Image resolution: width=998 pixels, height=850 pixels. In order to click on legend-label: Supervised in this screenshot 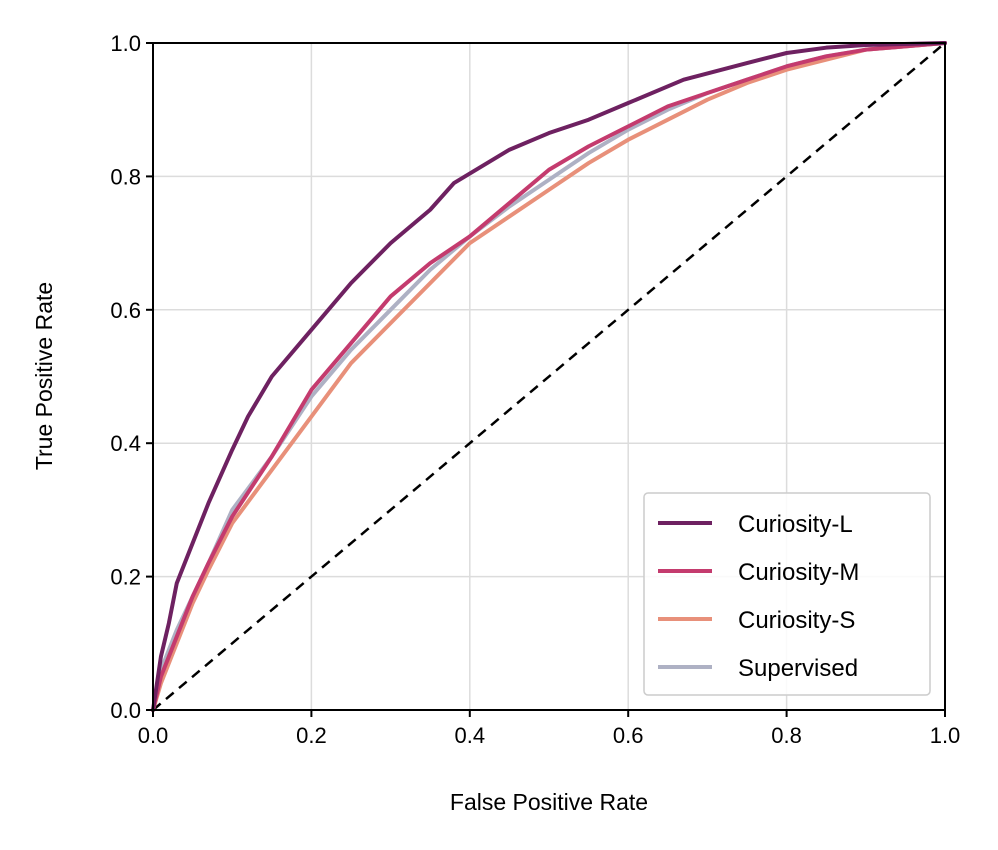, I will do `click(798, 668)`.